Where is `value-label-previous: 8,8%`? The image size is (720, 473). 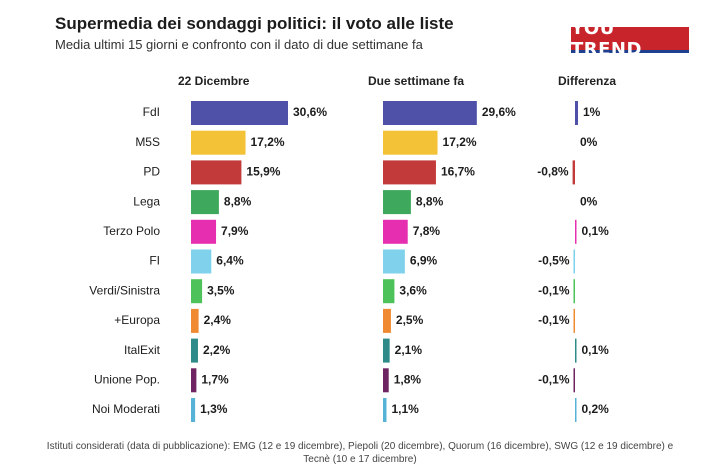
value-label-previous: 8,8% is located at coordinates (430, 201).